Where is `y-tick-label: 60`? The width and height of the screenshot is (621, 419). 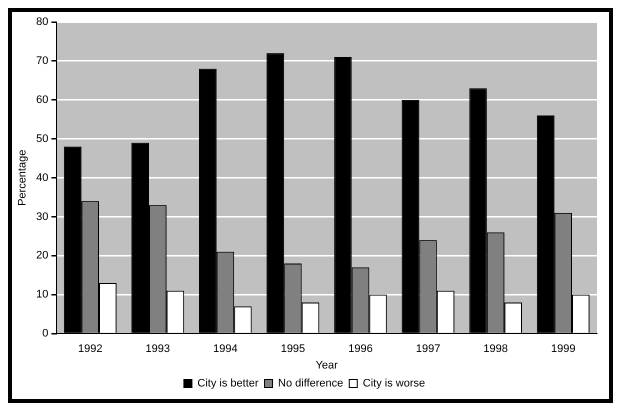 y-tick-label: 60 is located at coordinates (42, 100).